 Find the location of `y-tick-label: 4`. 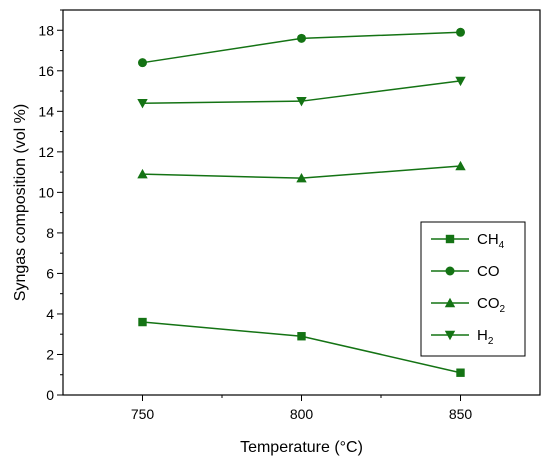

y-tick-label: 4 is located at coordinates (50, 314).